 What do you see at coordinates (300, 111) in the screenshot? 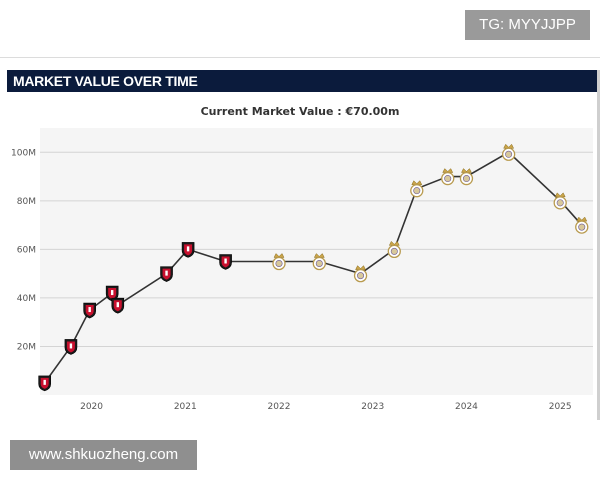
I see `chart-title: Current Market Value : €70.00m` at bounding box center [300, 111].